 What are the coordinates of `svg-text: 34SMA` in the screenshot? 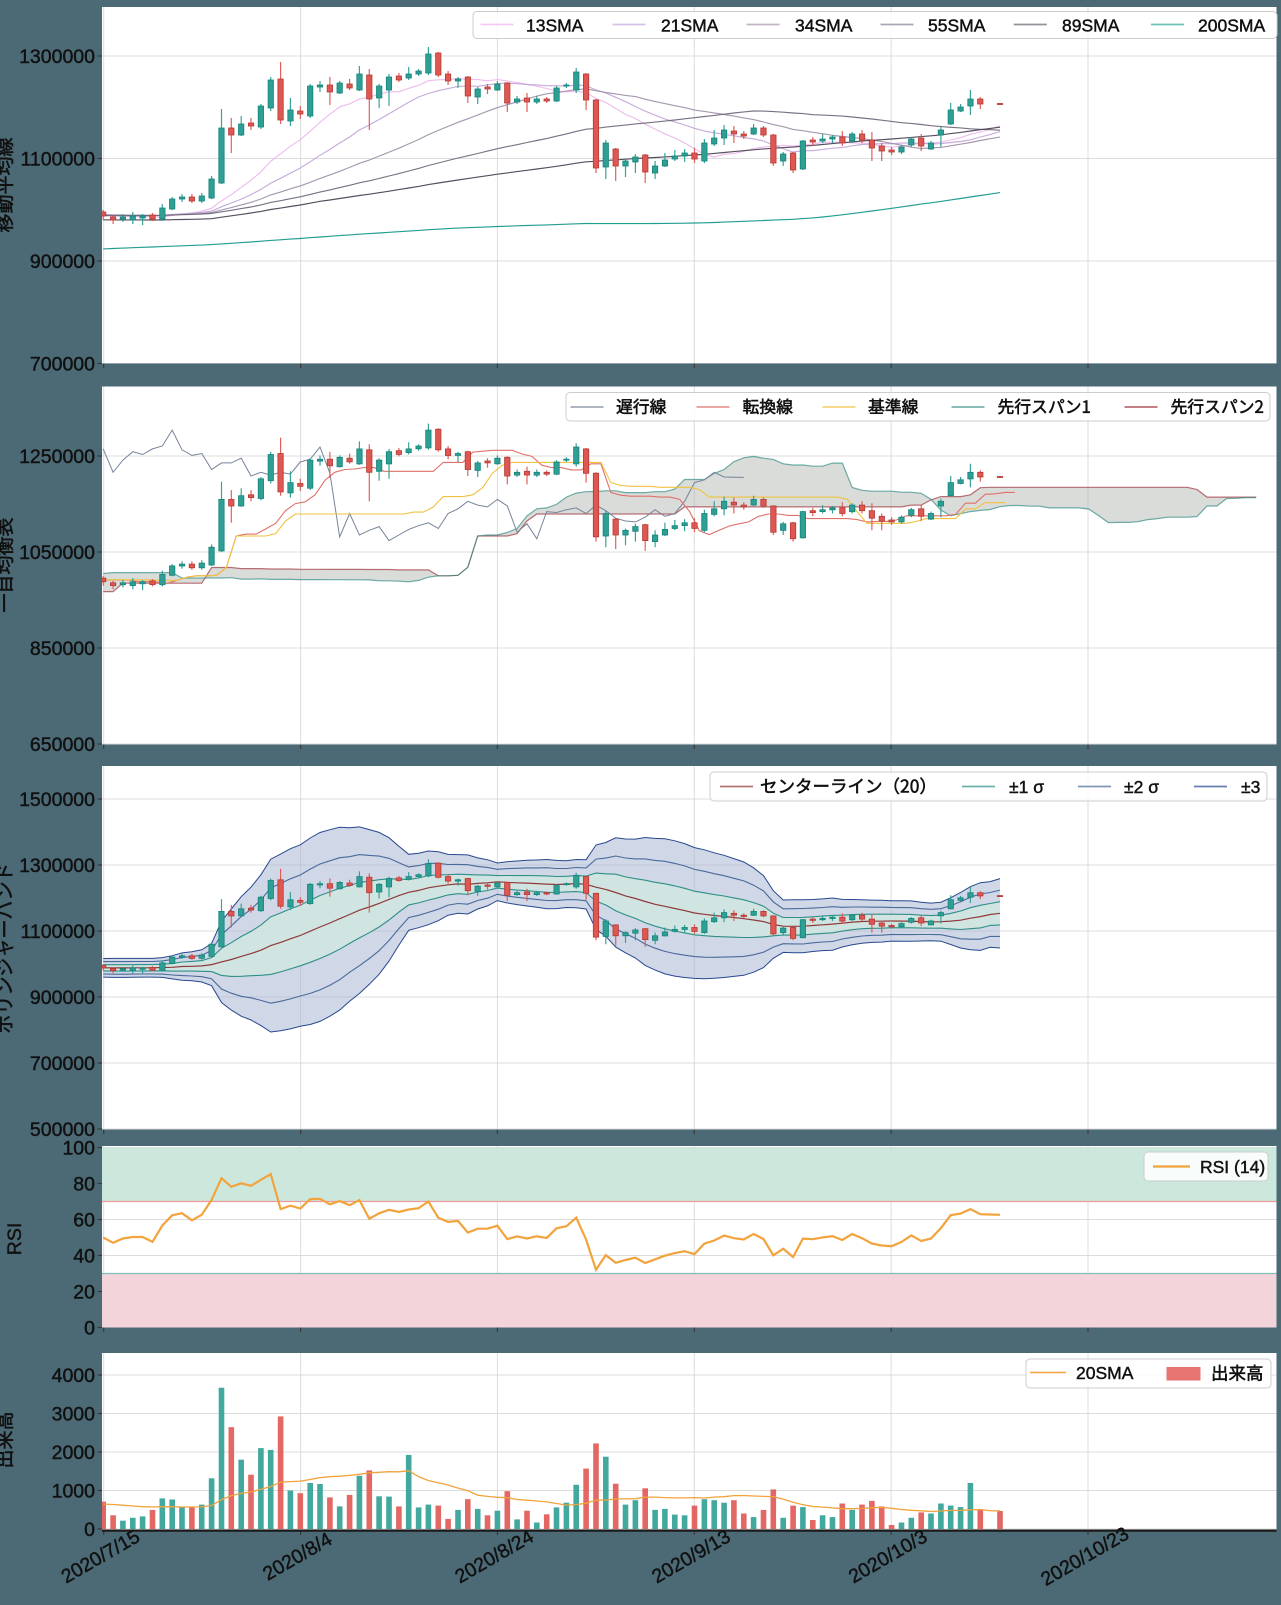 It's located at (824, 26).